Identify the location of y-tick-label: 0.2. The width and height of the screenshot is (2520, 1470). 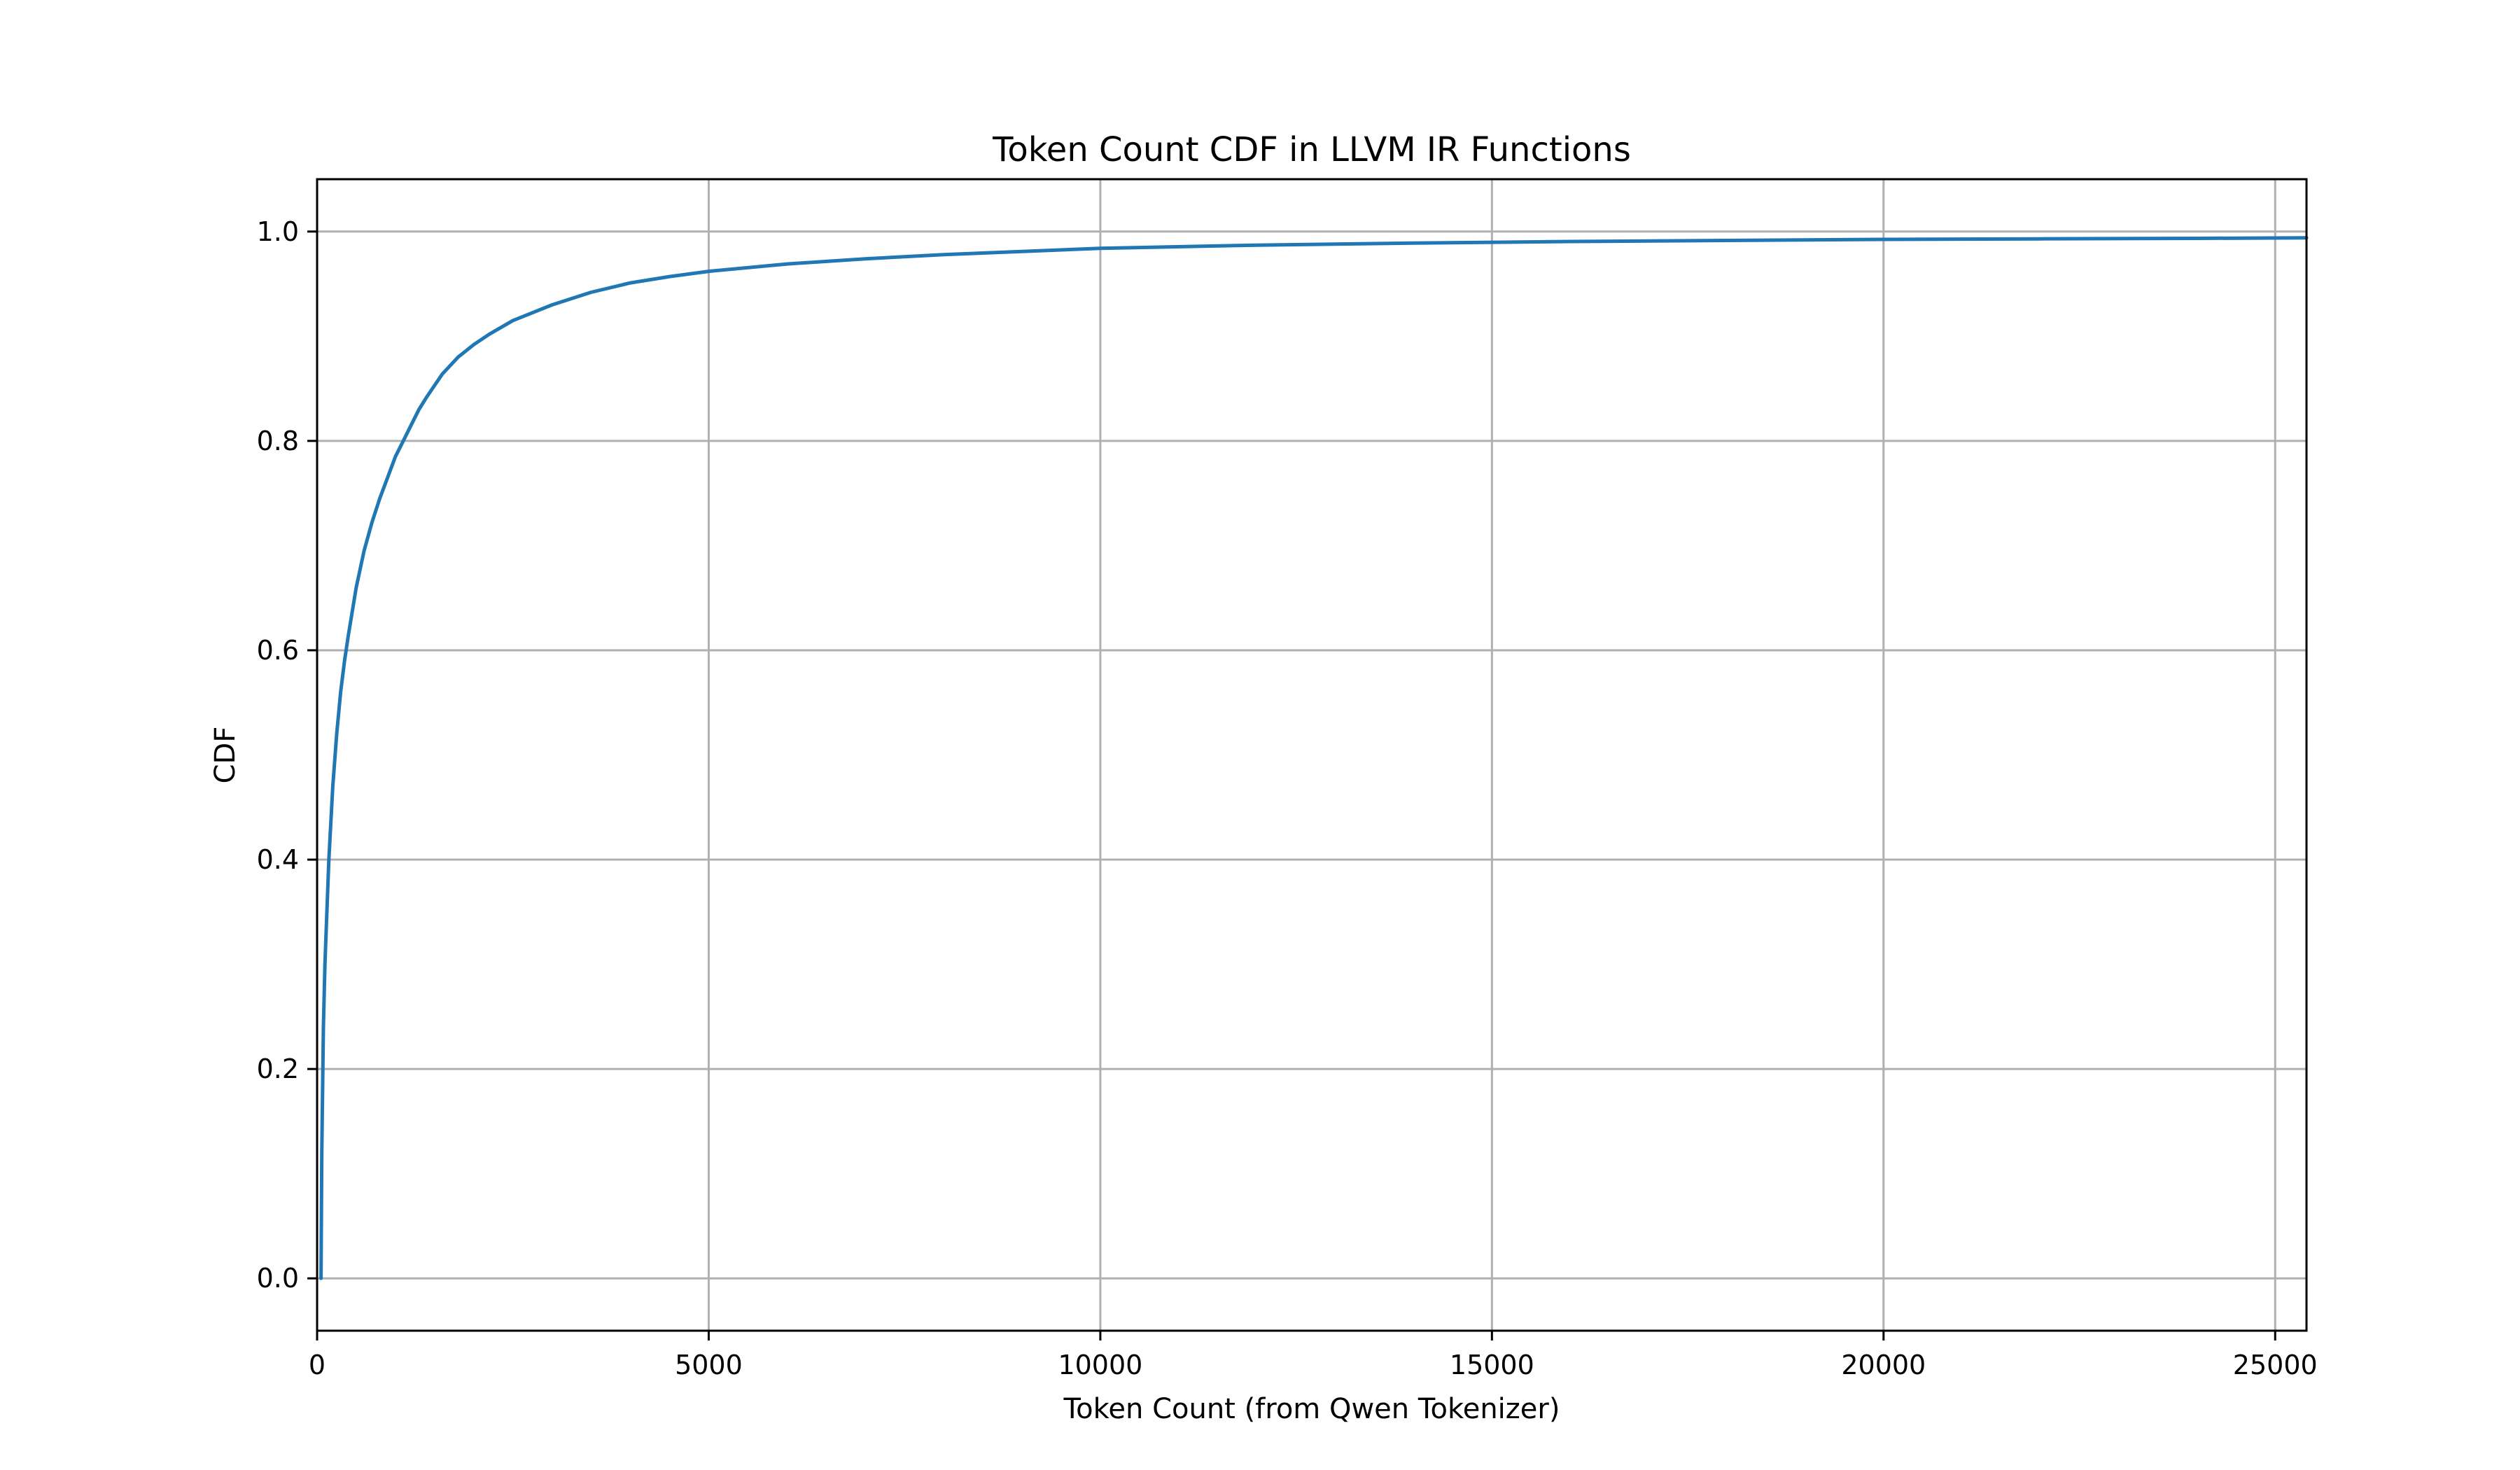
(278, 1069).